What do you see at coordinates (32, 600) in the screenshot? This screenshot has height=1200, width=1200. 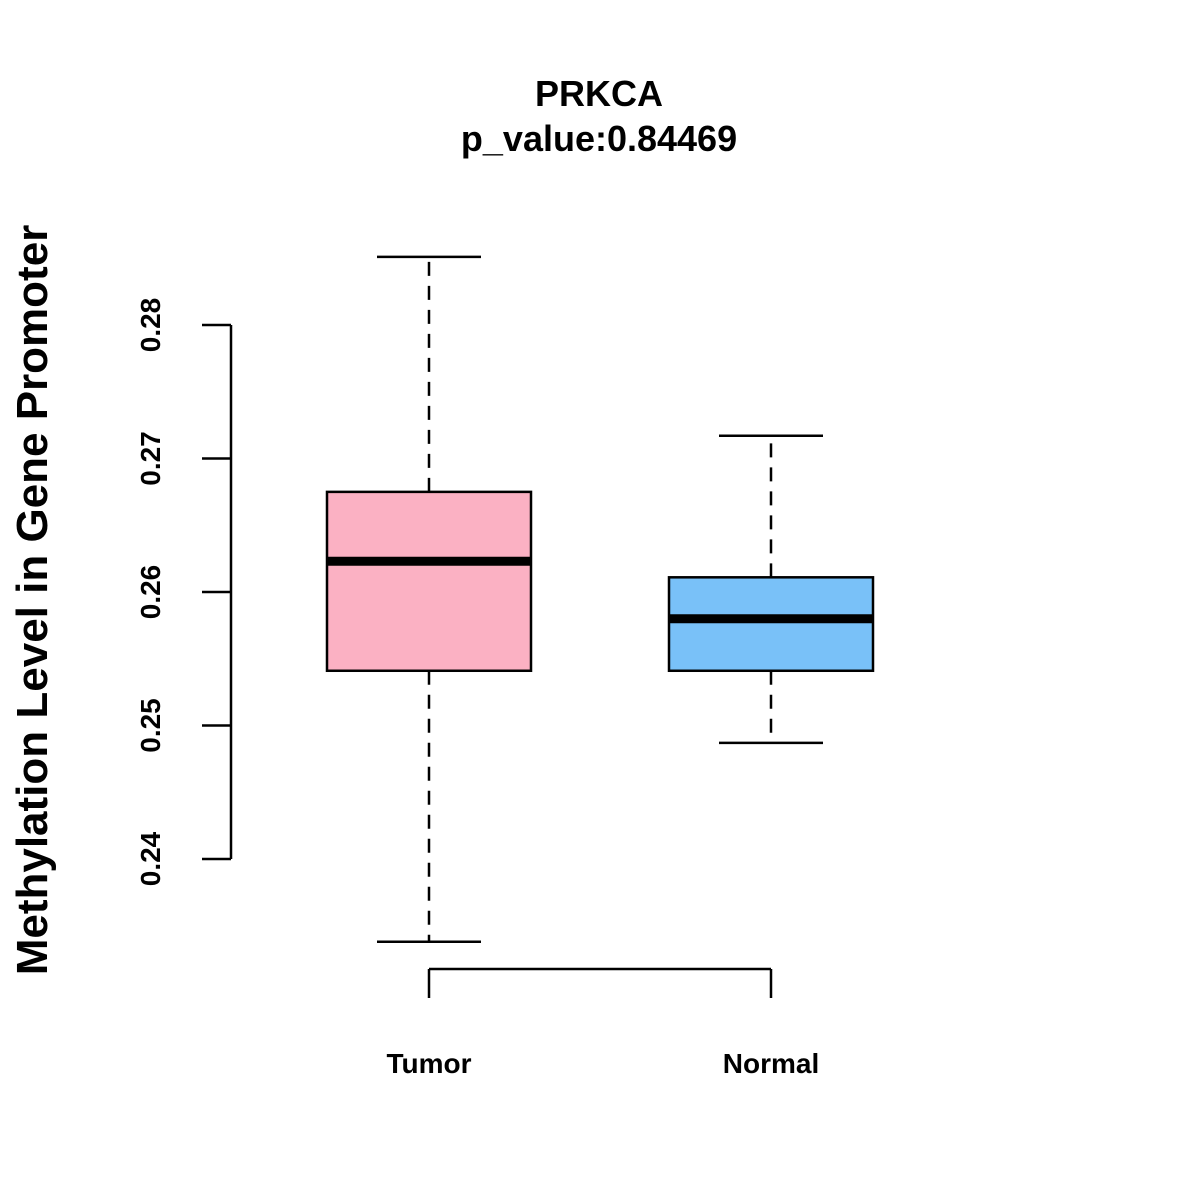 I see `y-axis-label: Methylation Level in Gene Promoter` at bounding box center [32, 600].